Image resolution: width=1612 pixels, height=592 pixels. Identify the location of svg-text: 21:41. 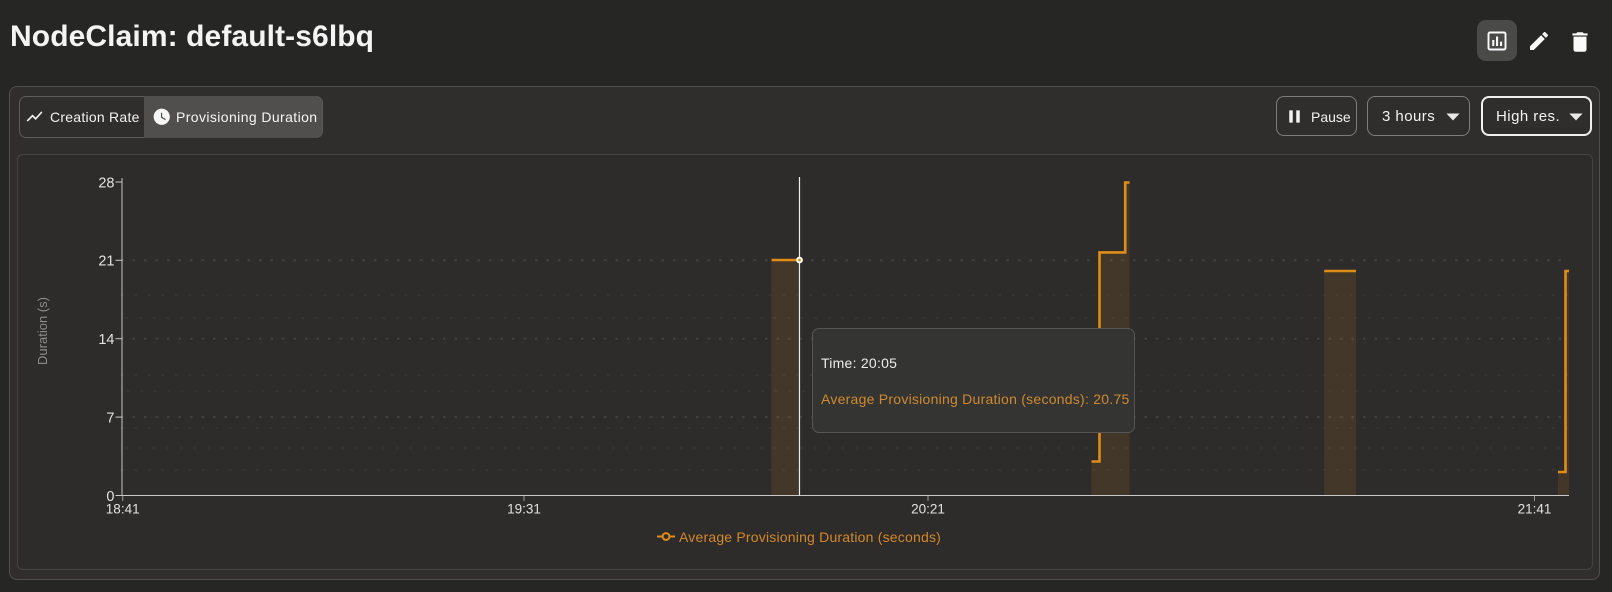
(1535, 509).